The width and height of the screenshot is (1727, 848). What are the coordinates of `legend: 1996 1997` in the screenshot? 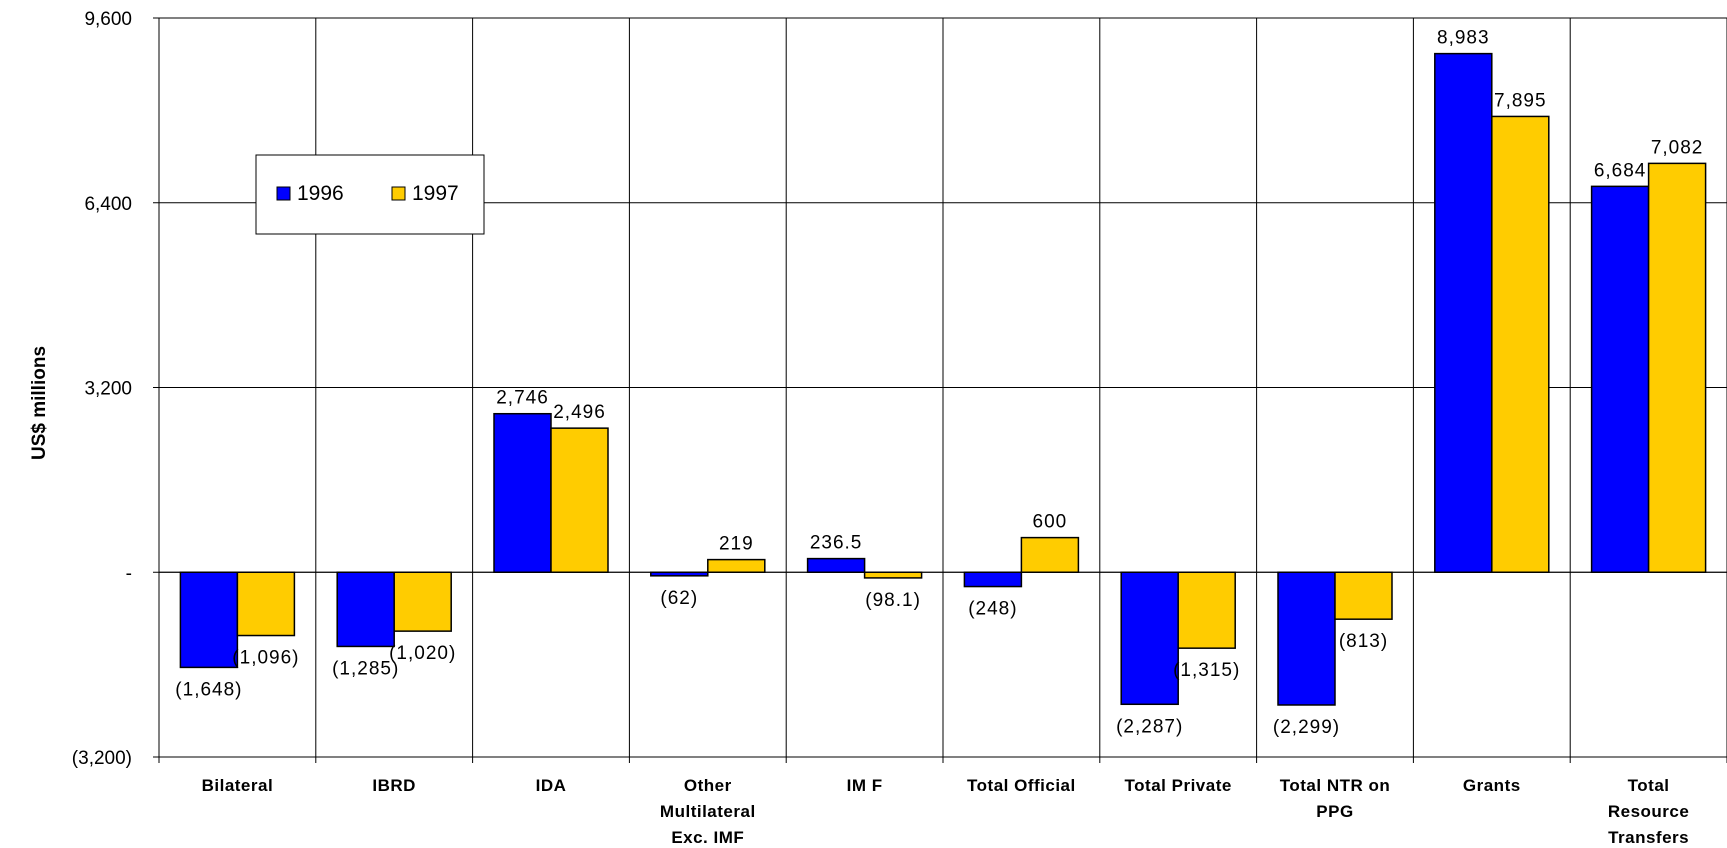 It's located at (370, 194).